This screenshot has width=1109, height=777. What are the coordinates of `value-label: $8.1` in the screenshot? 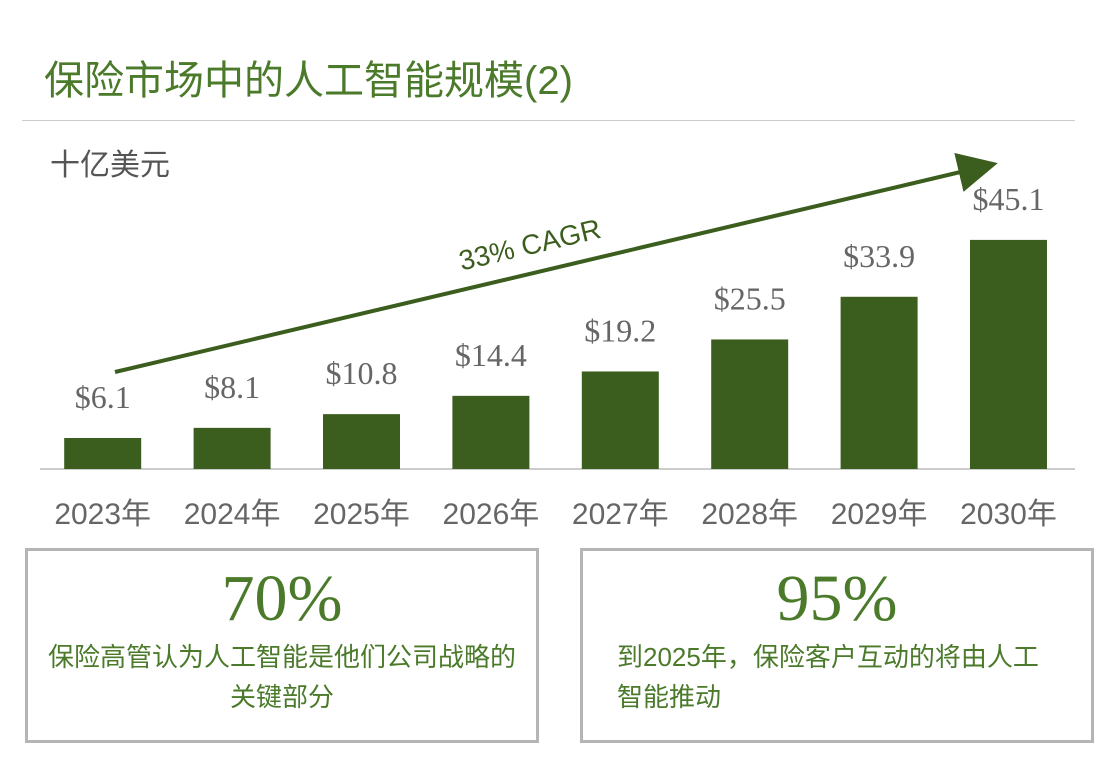 It's located at (232, 387).